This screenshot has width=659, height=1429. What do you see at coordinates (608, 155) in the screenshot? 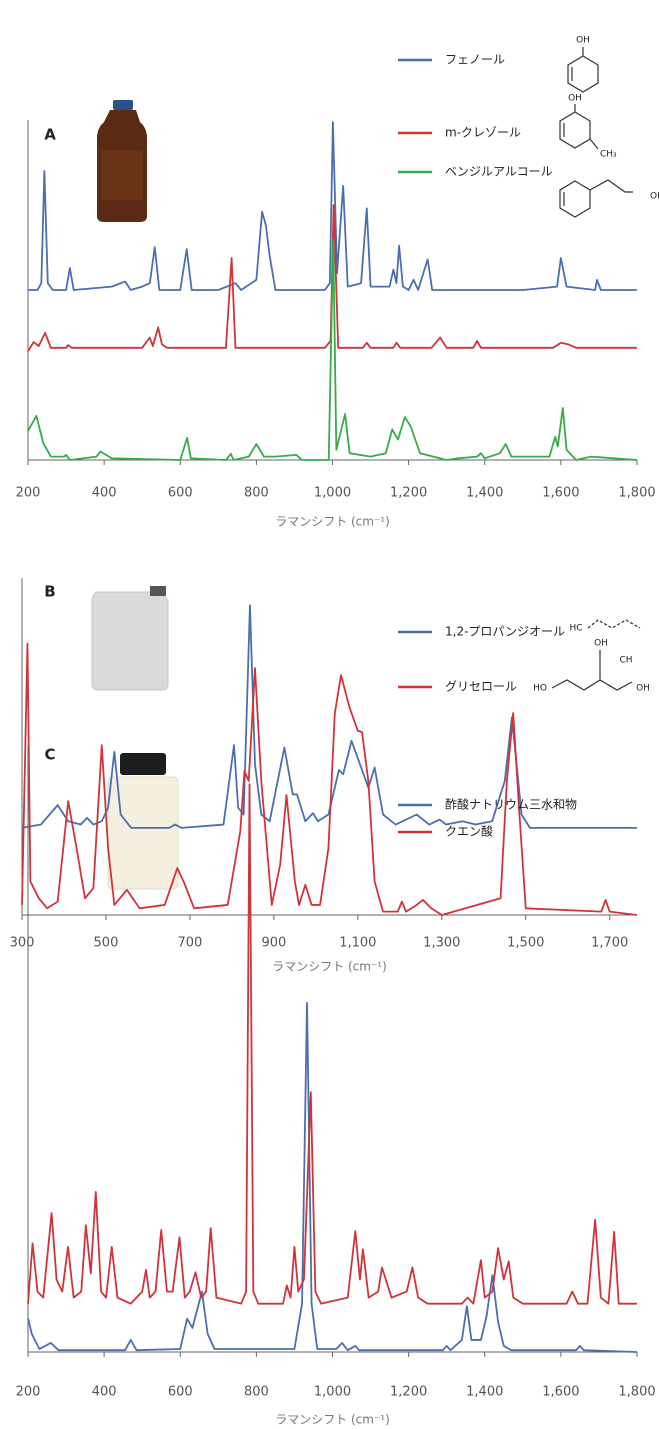
I see `structure-label: CH₃` at bounding box center [608, 155].